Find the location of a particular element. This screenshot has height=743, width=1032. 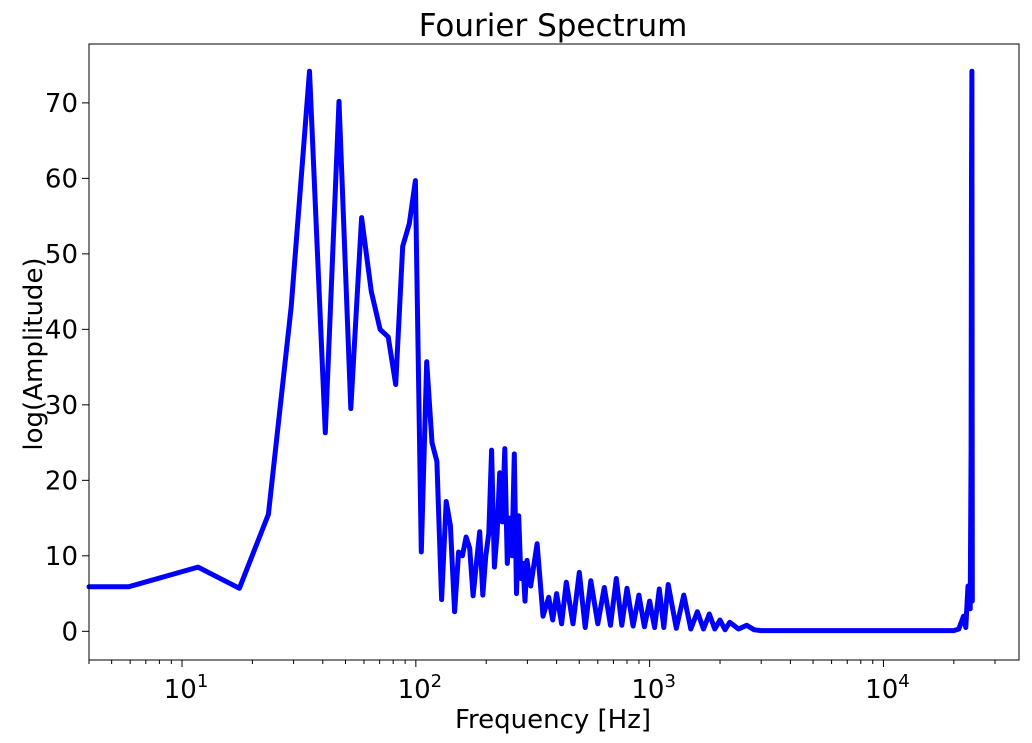

y-tick-label: 0 is located at coordinates (69, 632).